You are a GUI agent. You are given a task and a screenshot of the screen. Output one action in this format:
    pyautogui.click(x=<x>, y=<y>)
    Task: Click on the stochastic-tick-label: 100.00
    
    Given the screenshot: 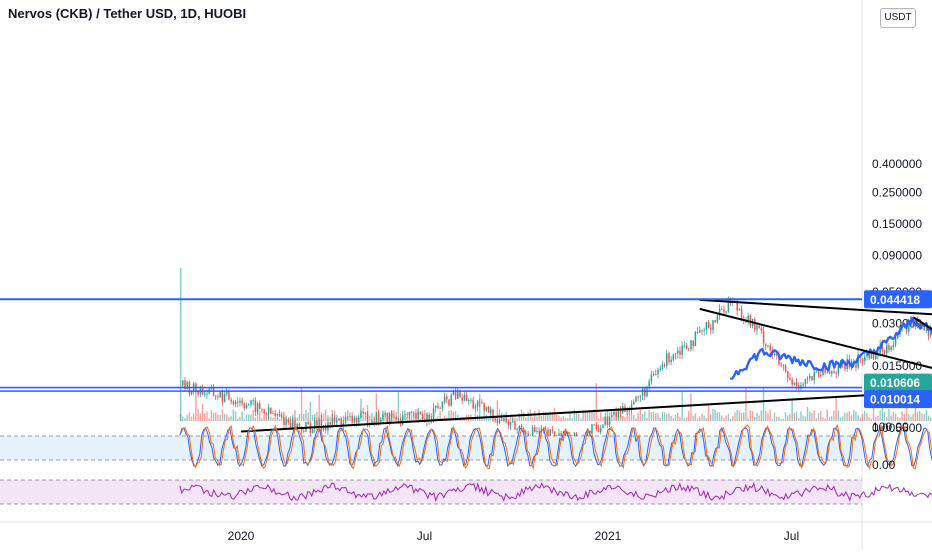 What is the action you would take?
    pyautogui.click(x=890, y=427)
    